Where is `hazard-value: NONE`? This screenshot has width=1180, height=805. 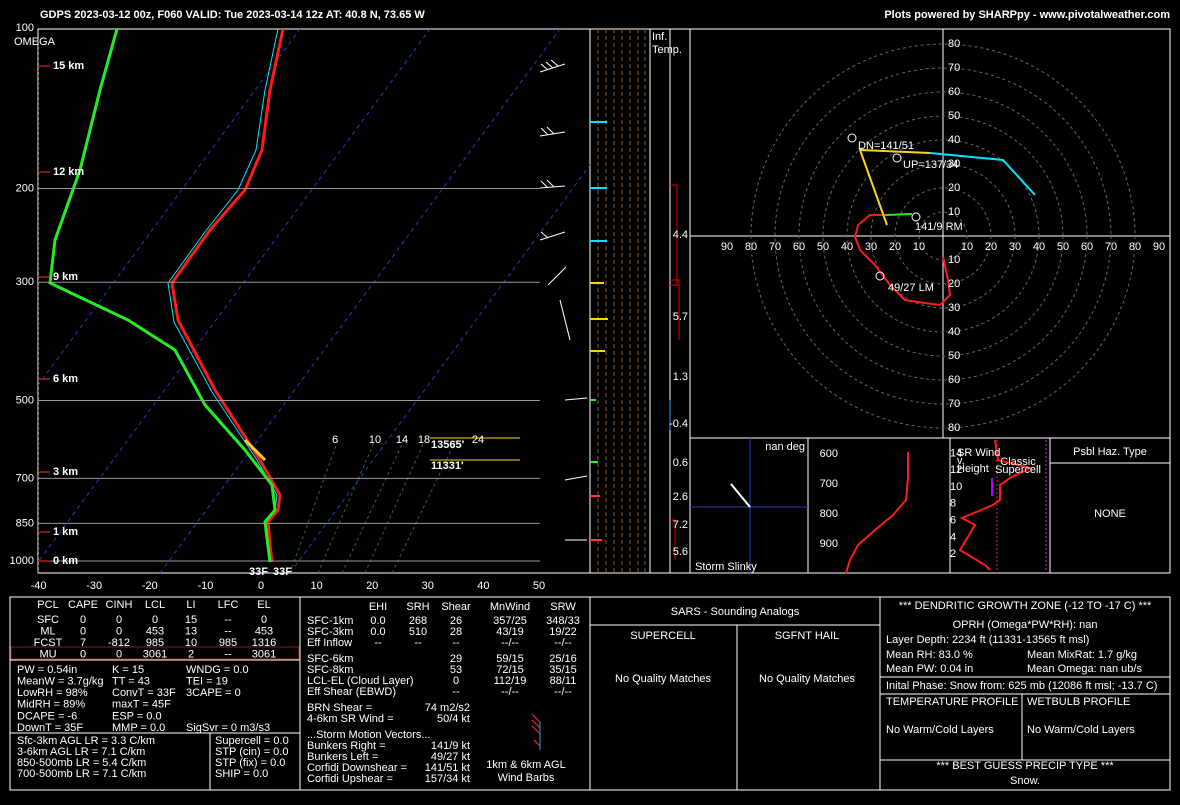 hazard-value: NONE is located at coordinates (1110, 514).